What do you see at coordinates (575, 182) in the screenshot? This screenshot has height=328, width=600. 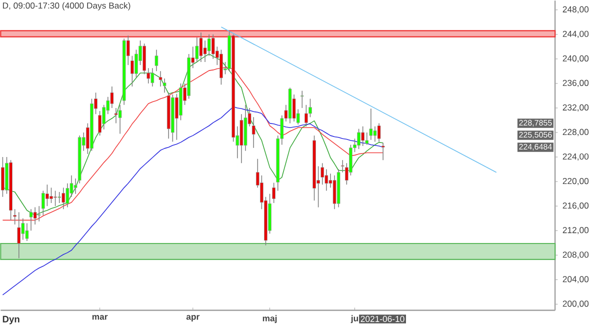 I see `y-tick-label: 220,00` at bounding box center [575, 182].